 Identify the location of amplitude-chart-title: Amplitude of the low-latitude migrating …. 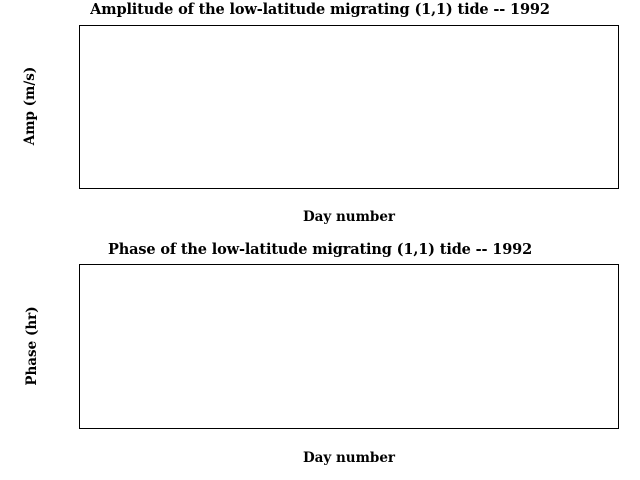
(320, 9).